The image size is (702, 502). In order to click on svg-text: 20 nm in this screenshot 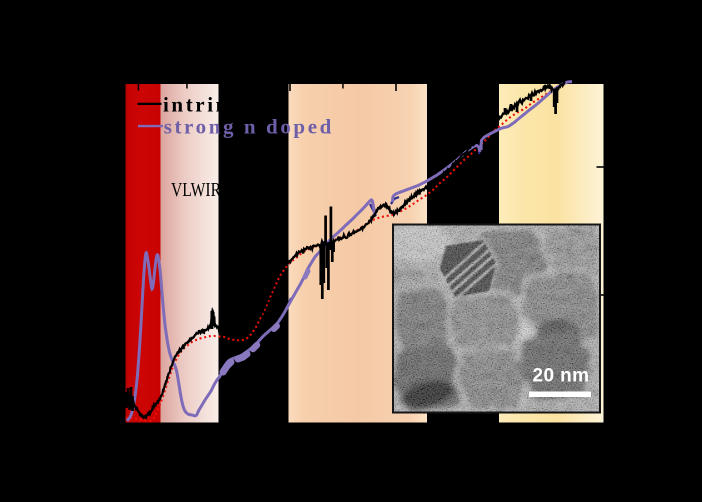, I will do `click(561, 376)`.